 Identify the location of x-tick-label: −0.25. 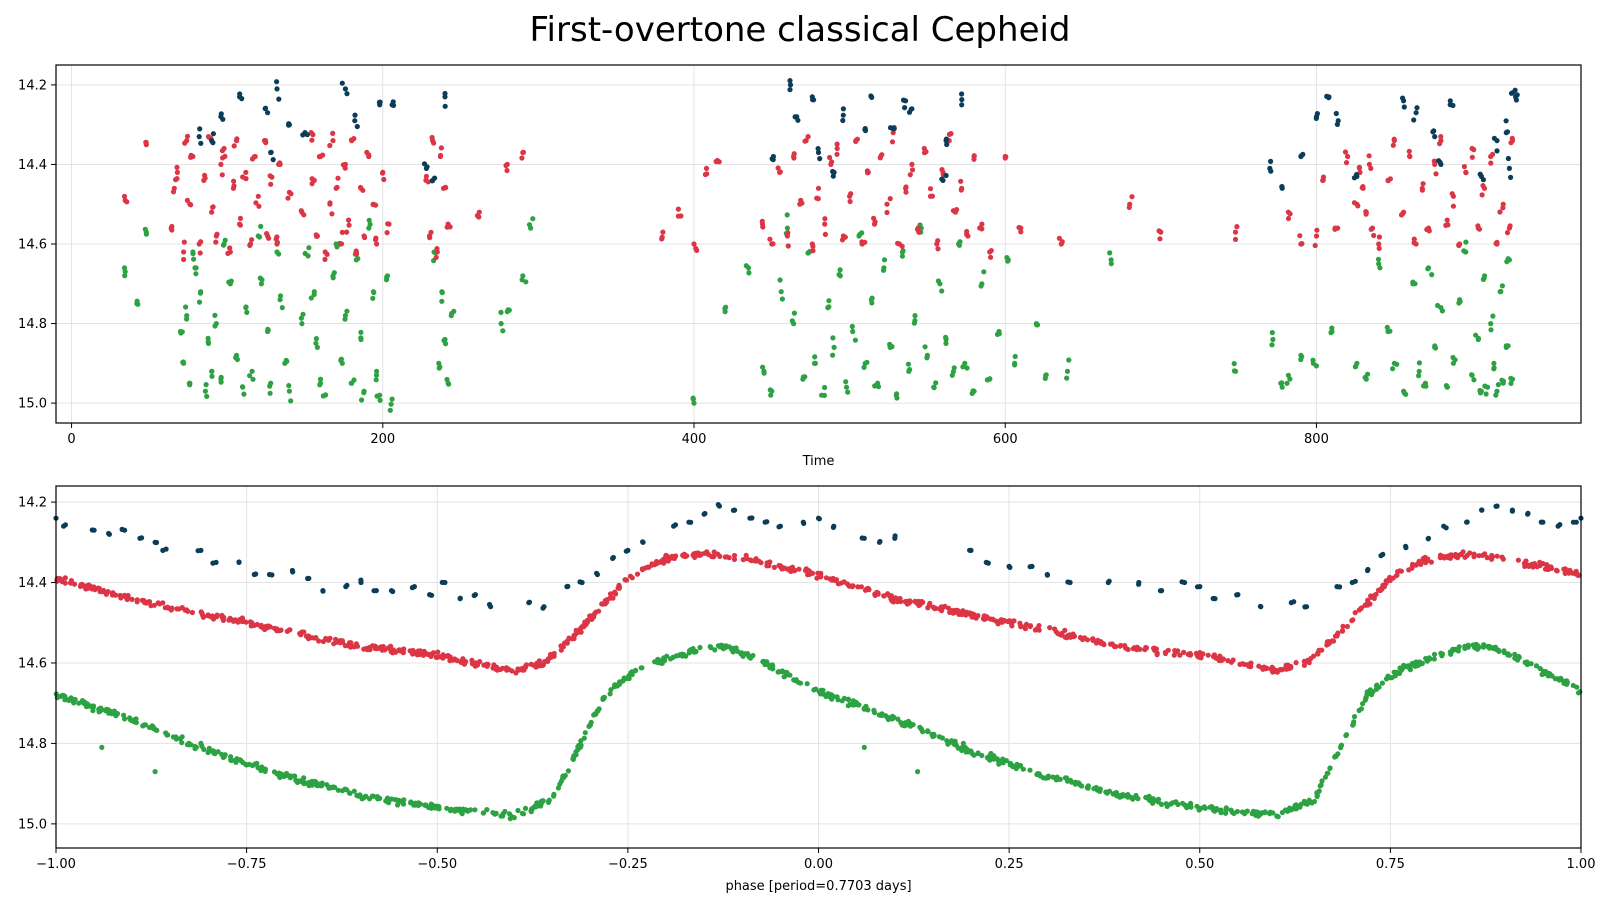
(628, 864).